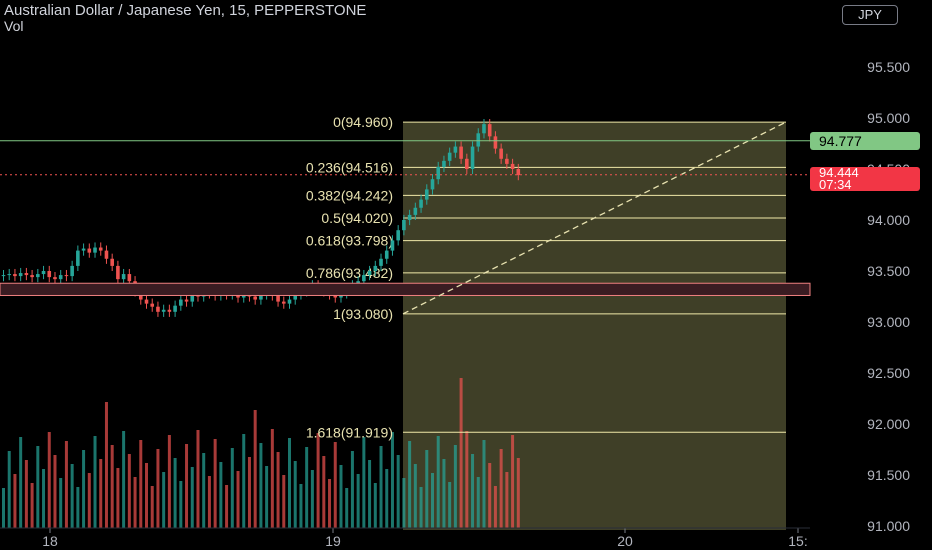 This screenshot has height=550, width=932. I want to click on bar-countdown: 07:34, so click(835, 184).